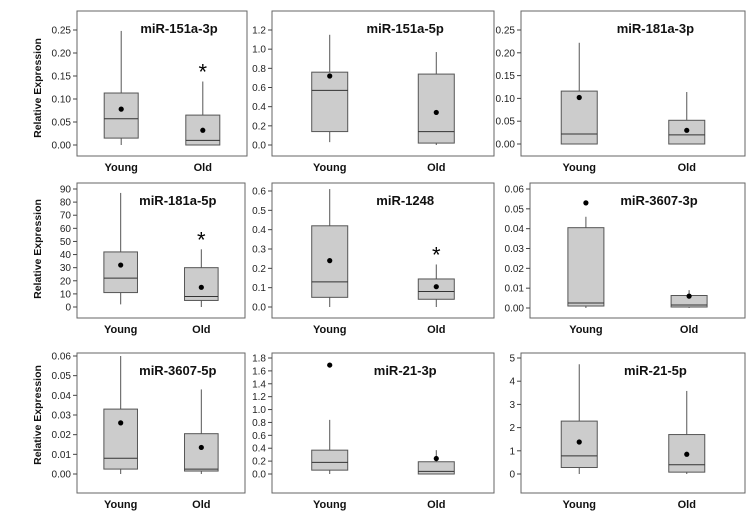 Image resolution: width=750 pixels, height=530 pixels. Describe the element at coordinates (259, 269) in the screenshot. I see `panel-5-ytick-label: 0.2` at that location.